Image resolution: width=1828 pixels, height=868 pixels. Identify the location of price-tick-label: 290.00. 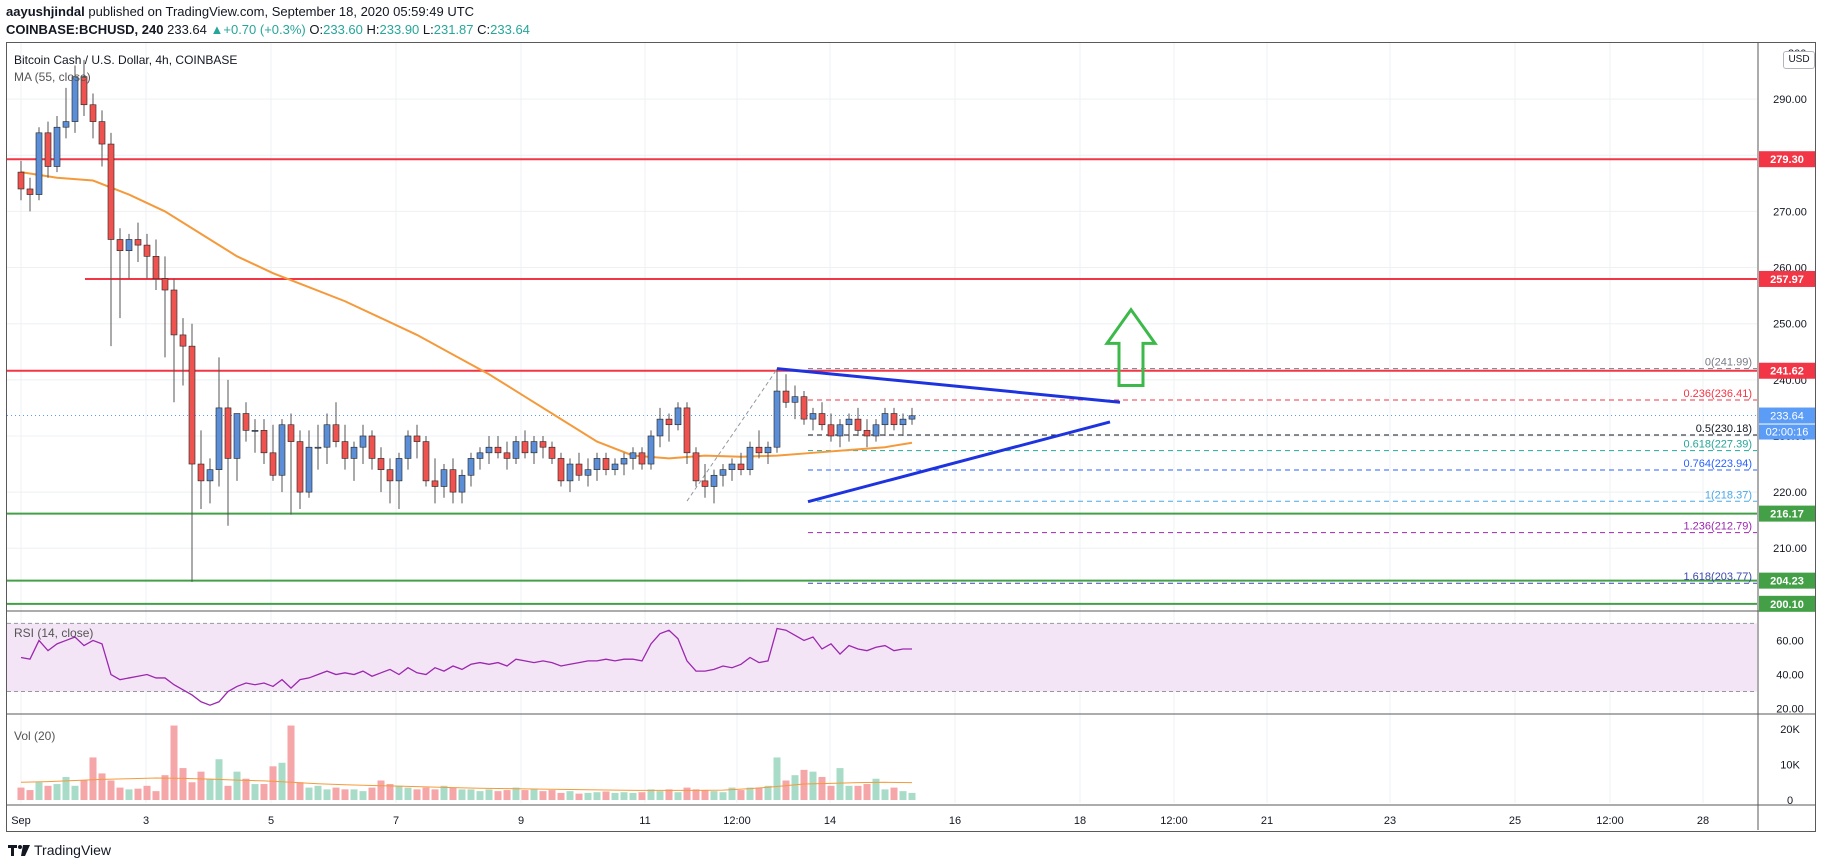
(1790, 100).